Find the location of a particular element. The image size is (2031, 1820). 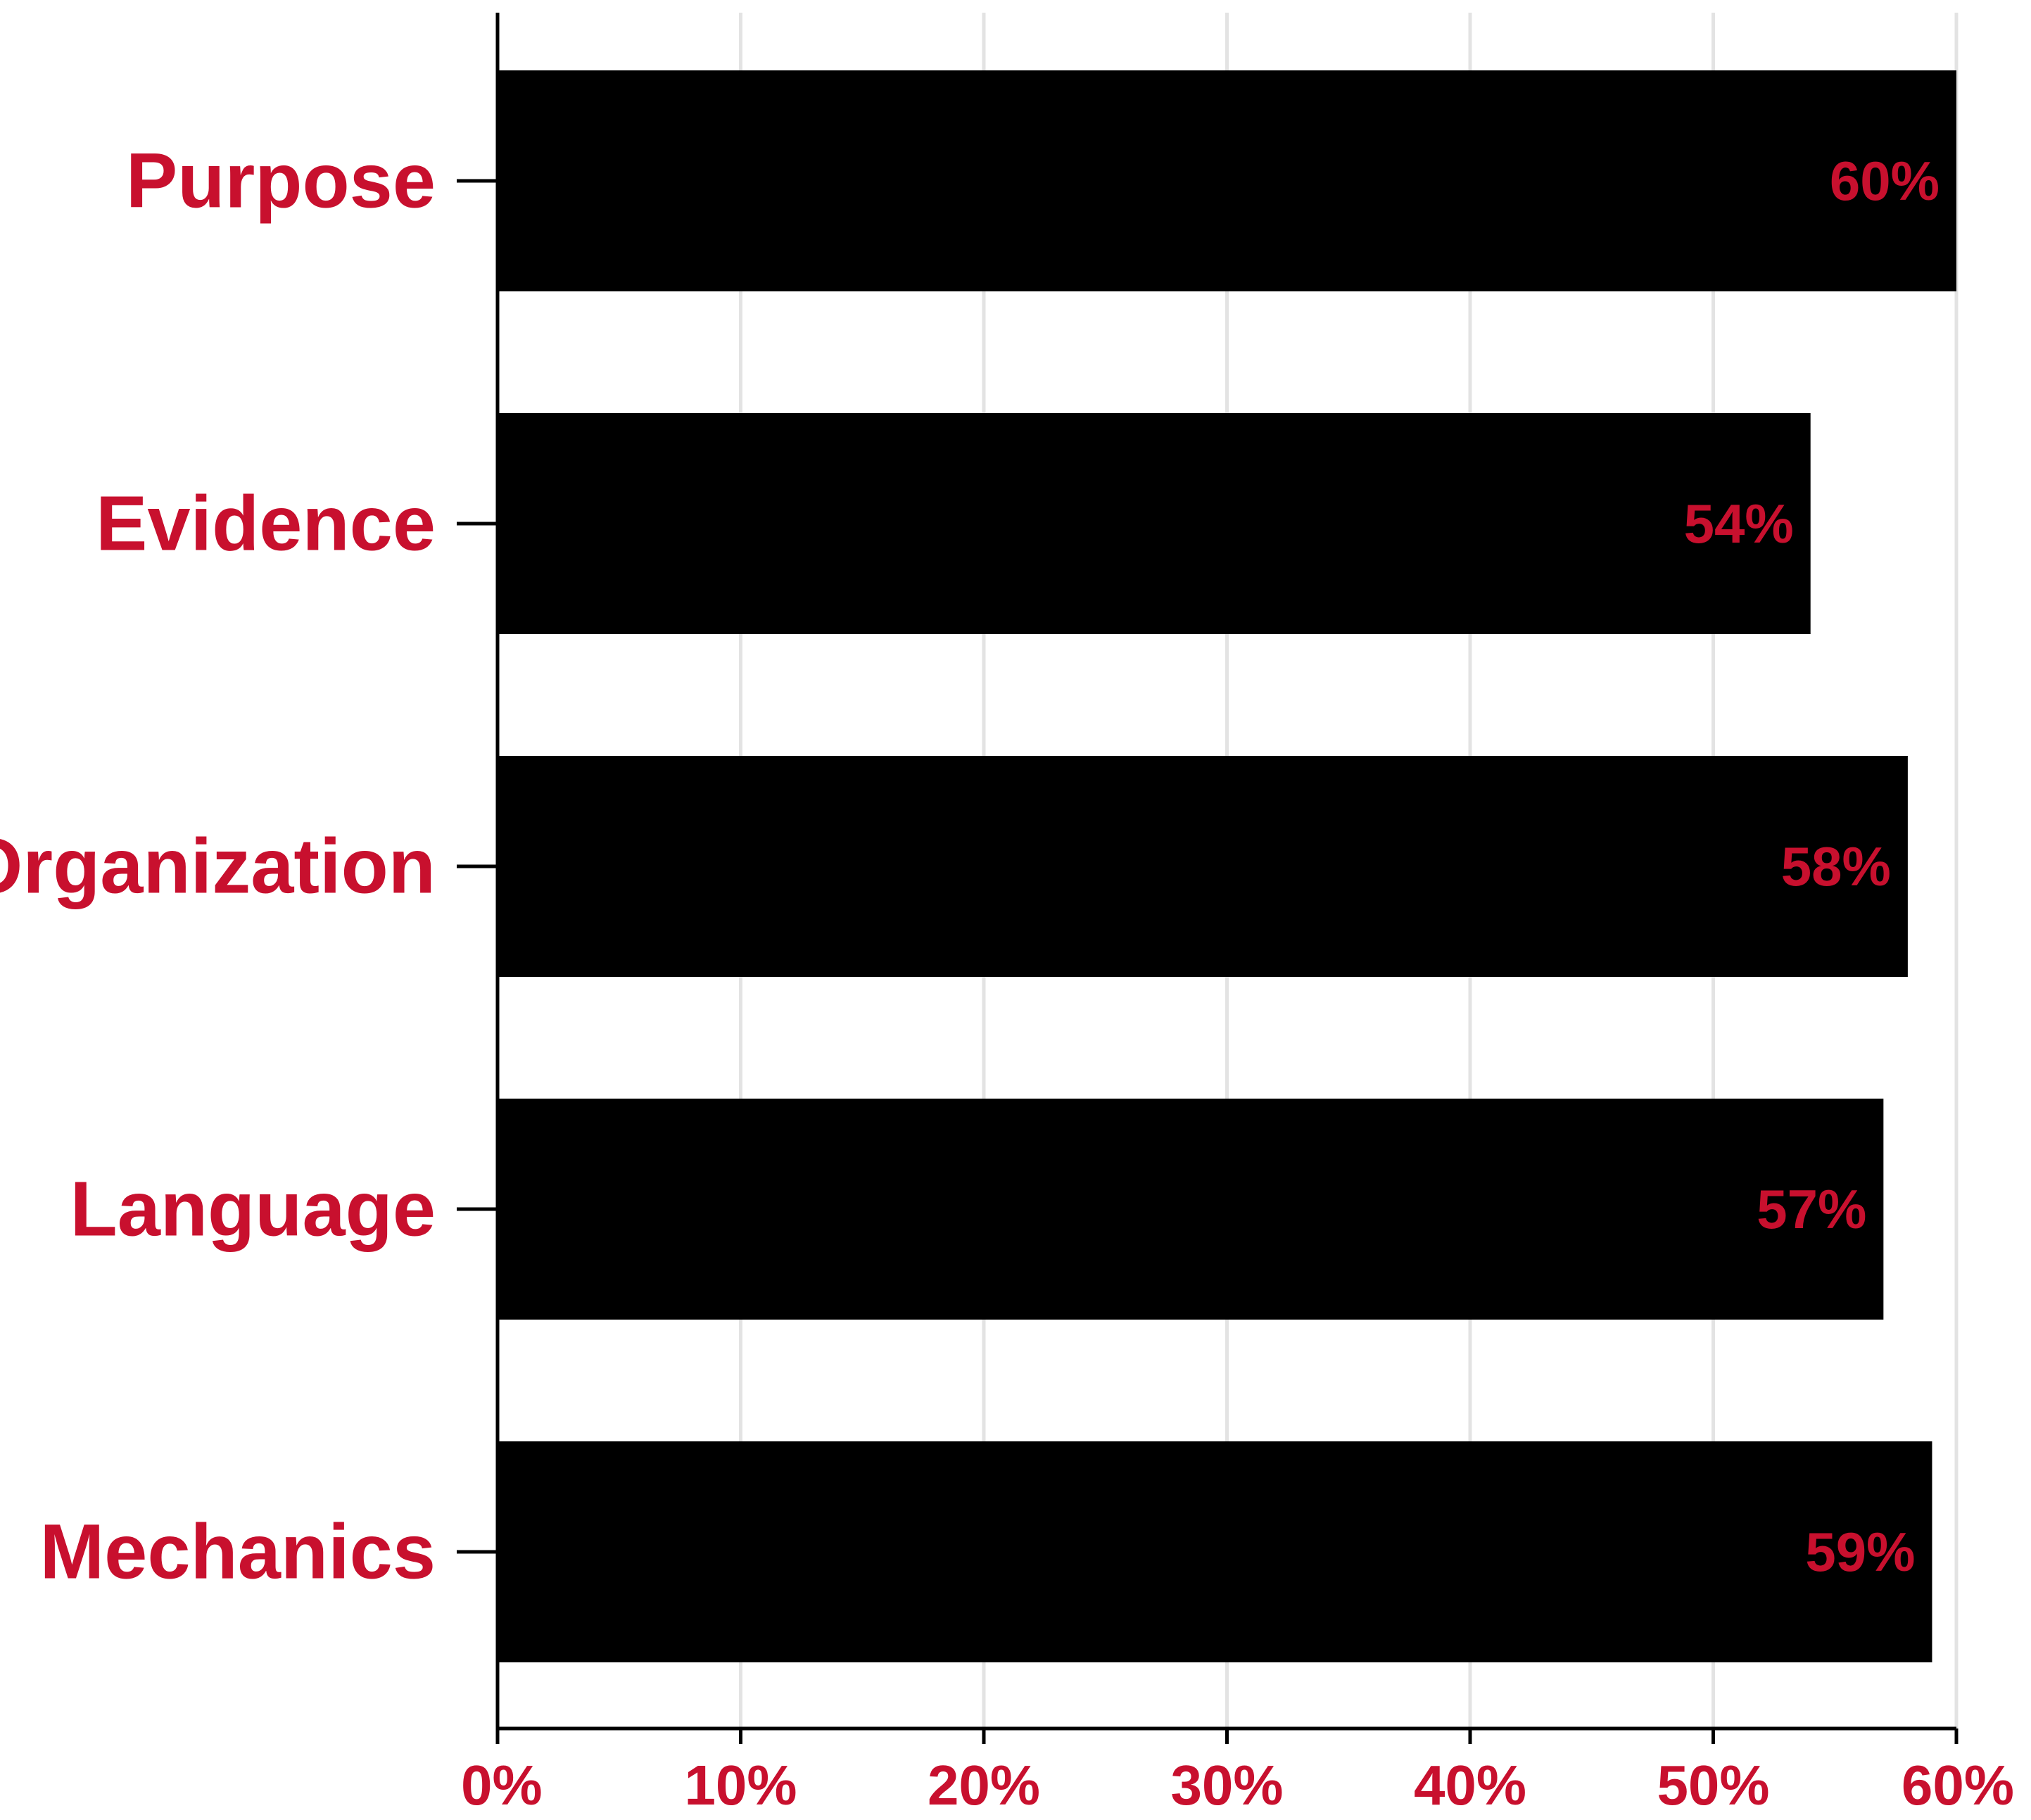

x-tick-label: 0% is located at coordinates (502, 1785).